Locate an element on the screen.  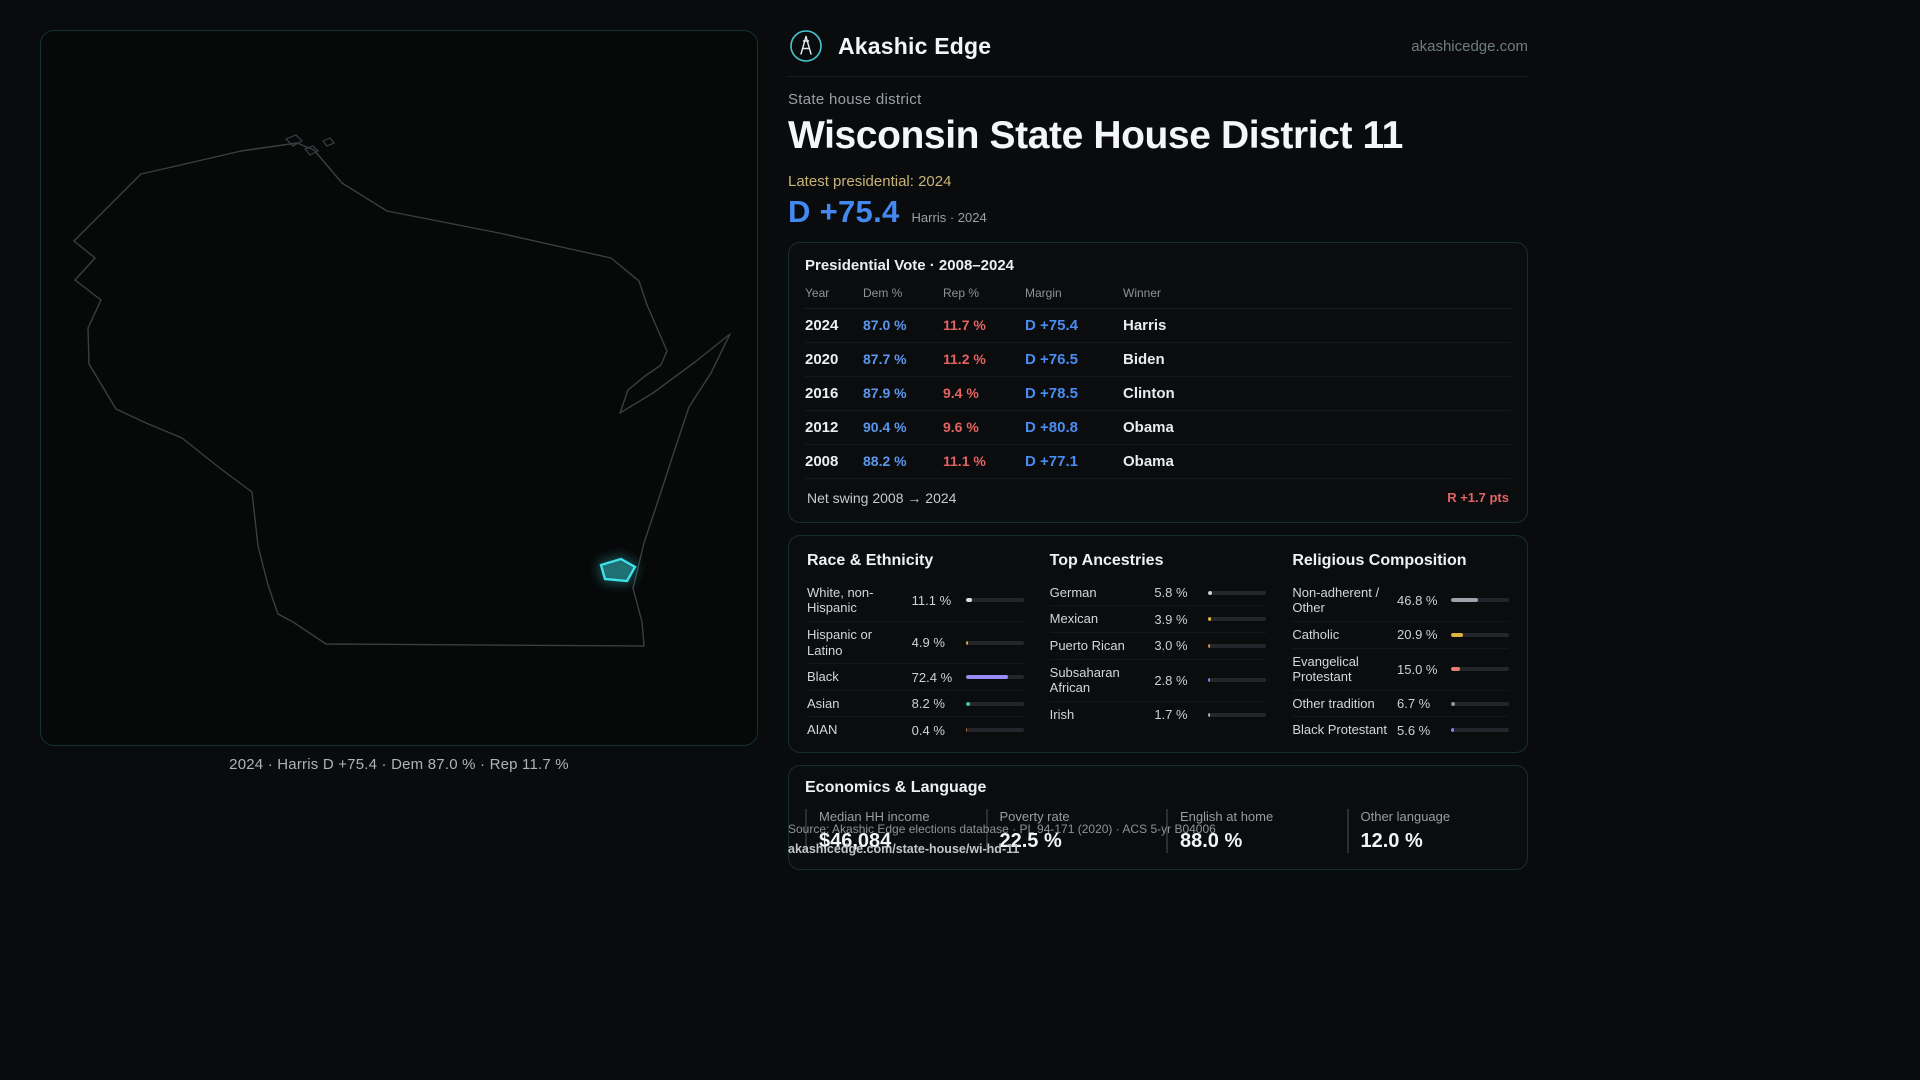
district-type-label: State house district is located at coordinates (855, 99).